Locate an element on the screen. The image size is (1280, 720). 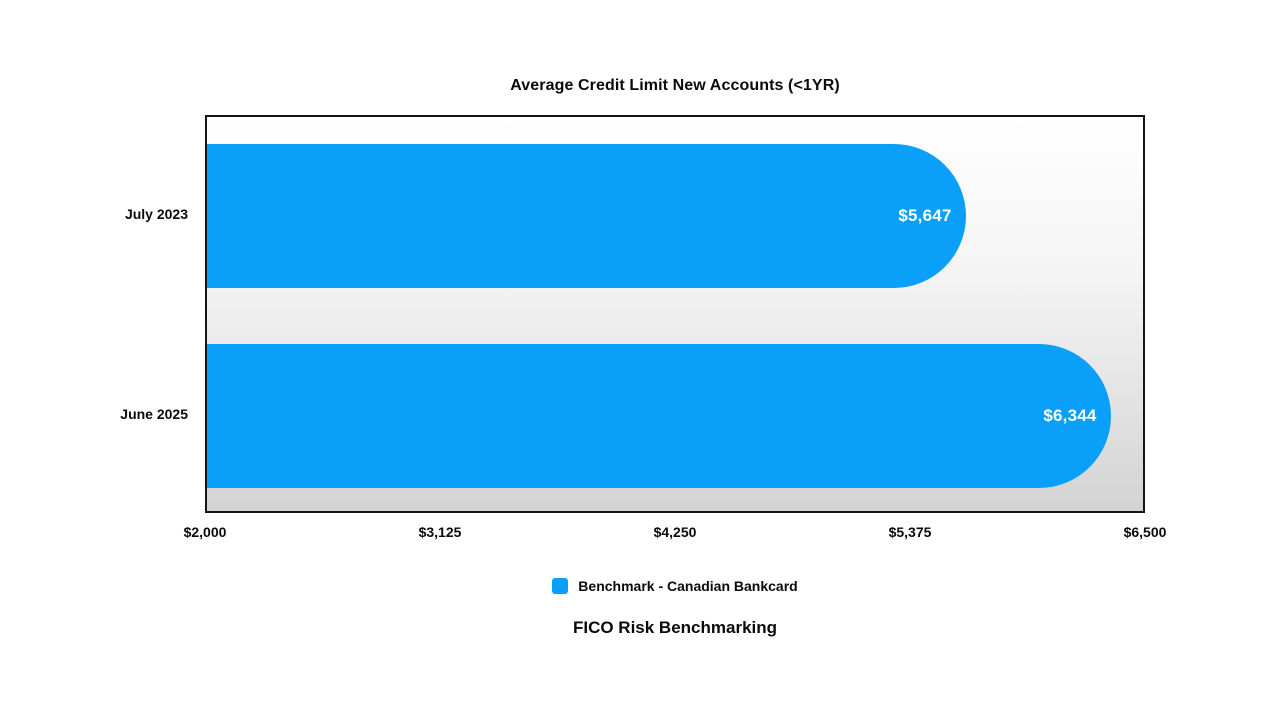
legend-swatch-icon is located at coordinates (560, 586).